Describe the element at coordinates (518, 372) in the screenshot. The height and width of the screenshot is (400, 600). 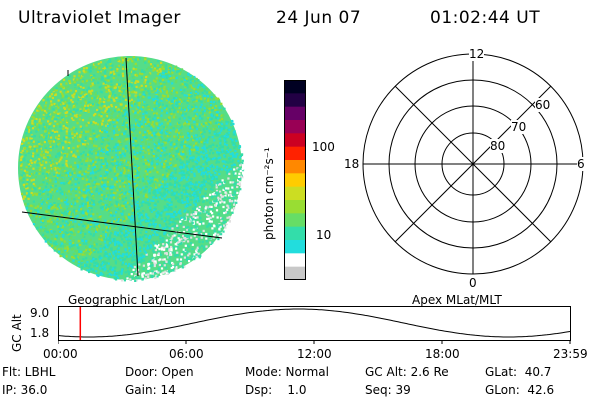
I see `status-glat: GLat: 40.7` at that location.